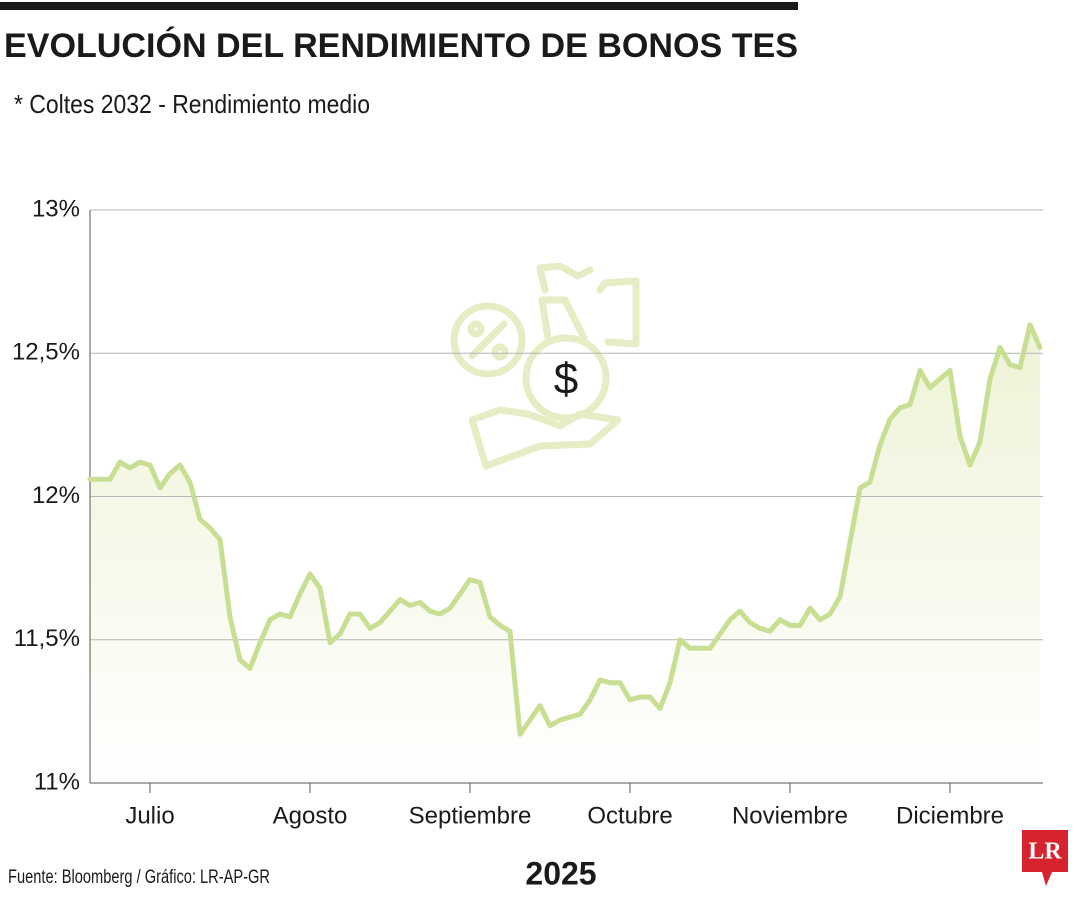  Describe the element at coordinates (56, 495) in the screenshot. I see `y-tick-label: 12%` at that location.